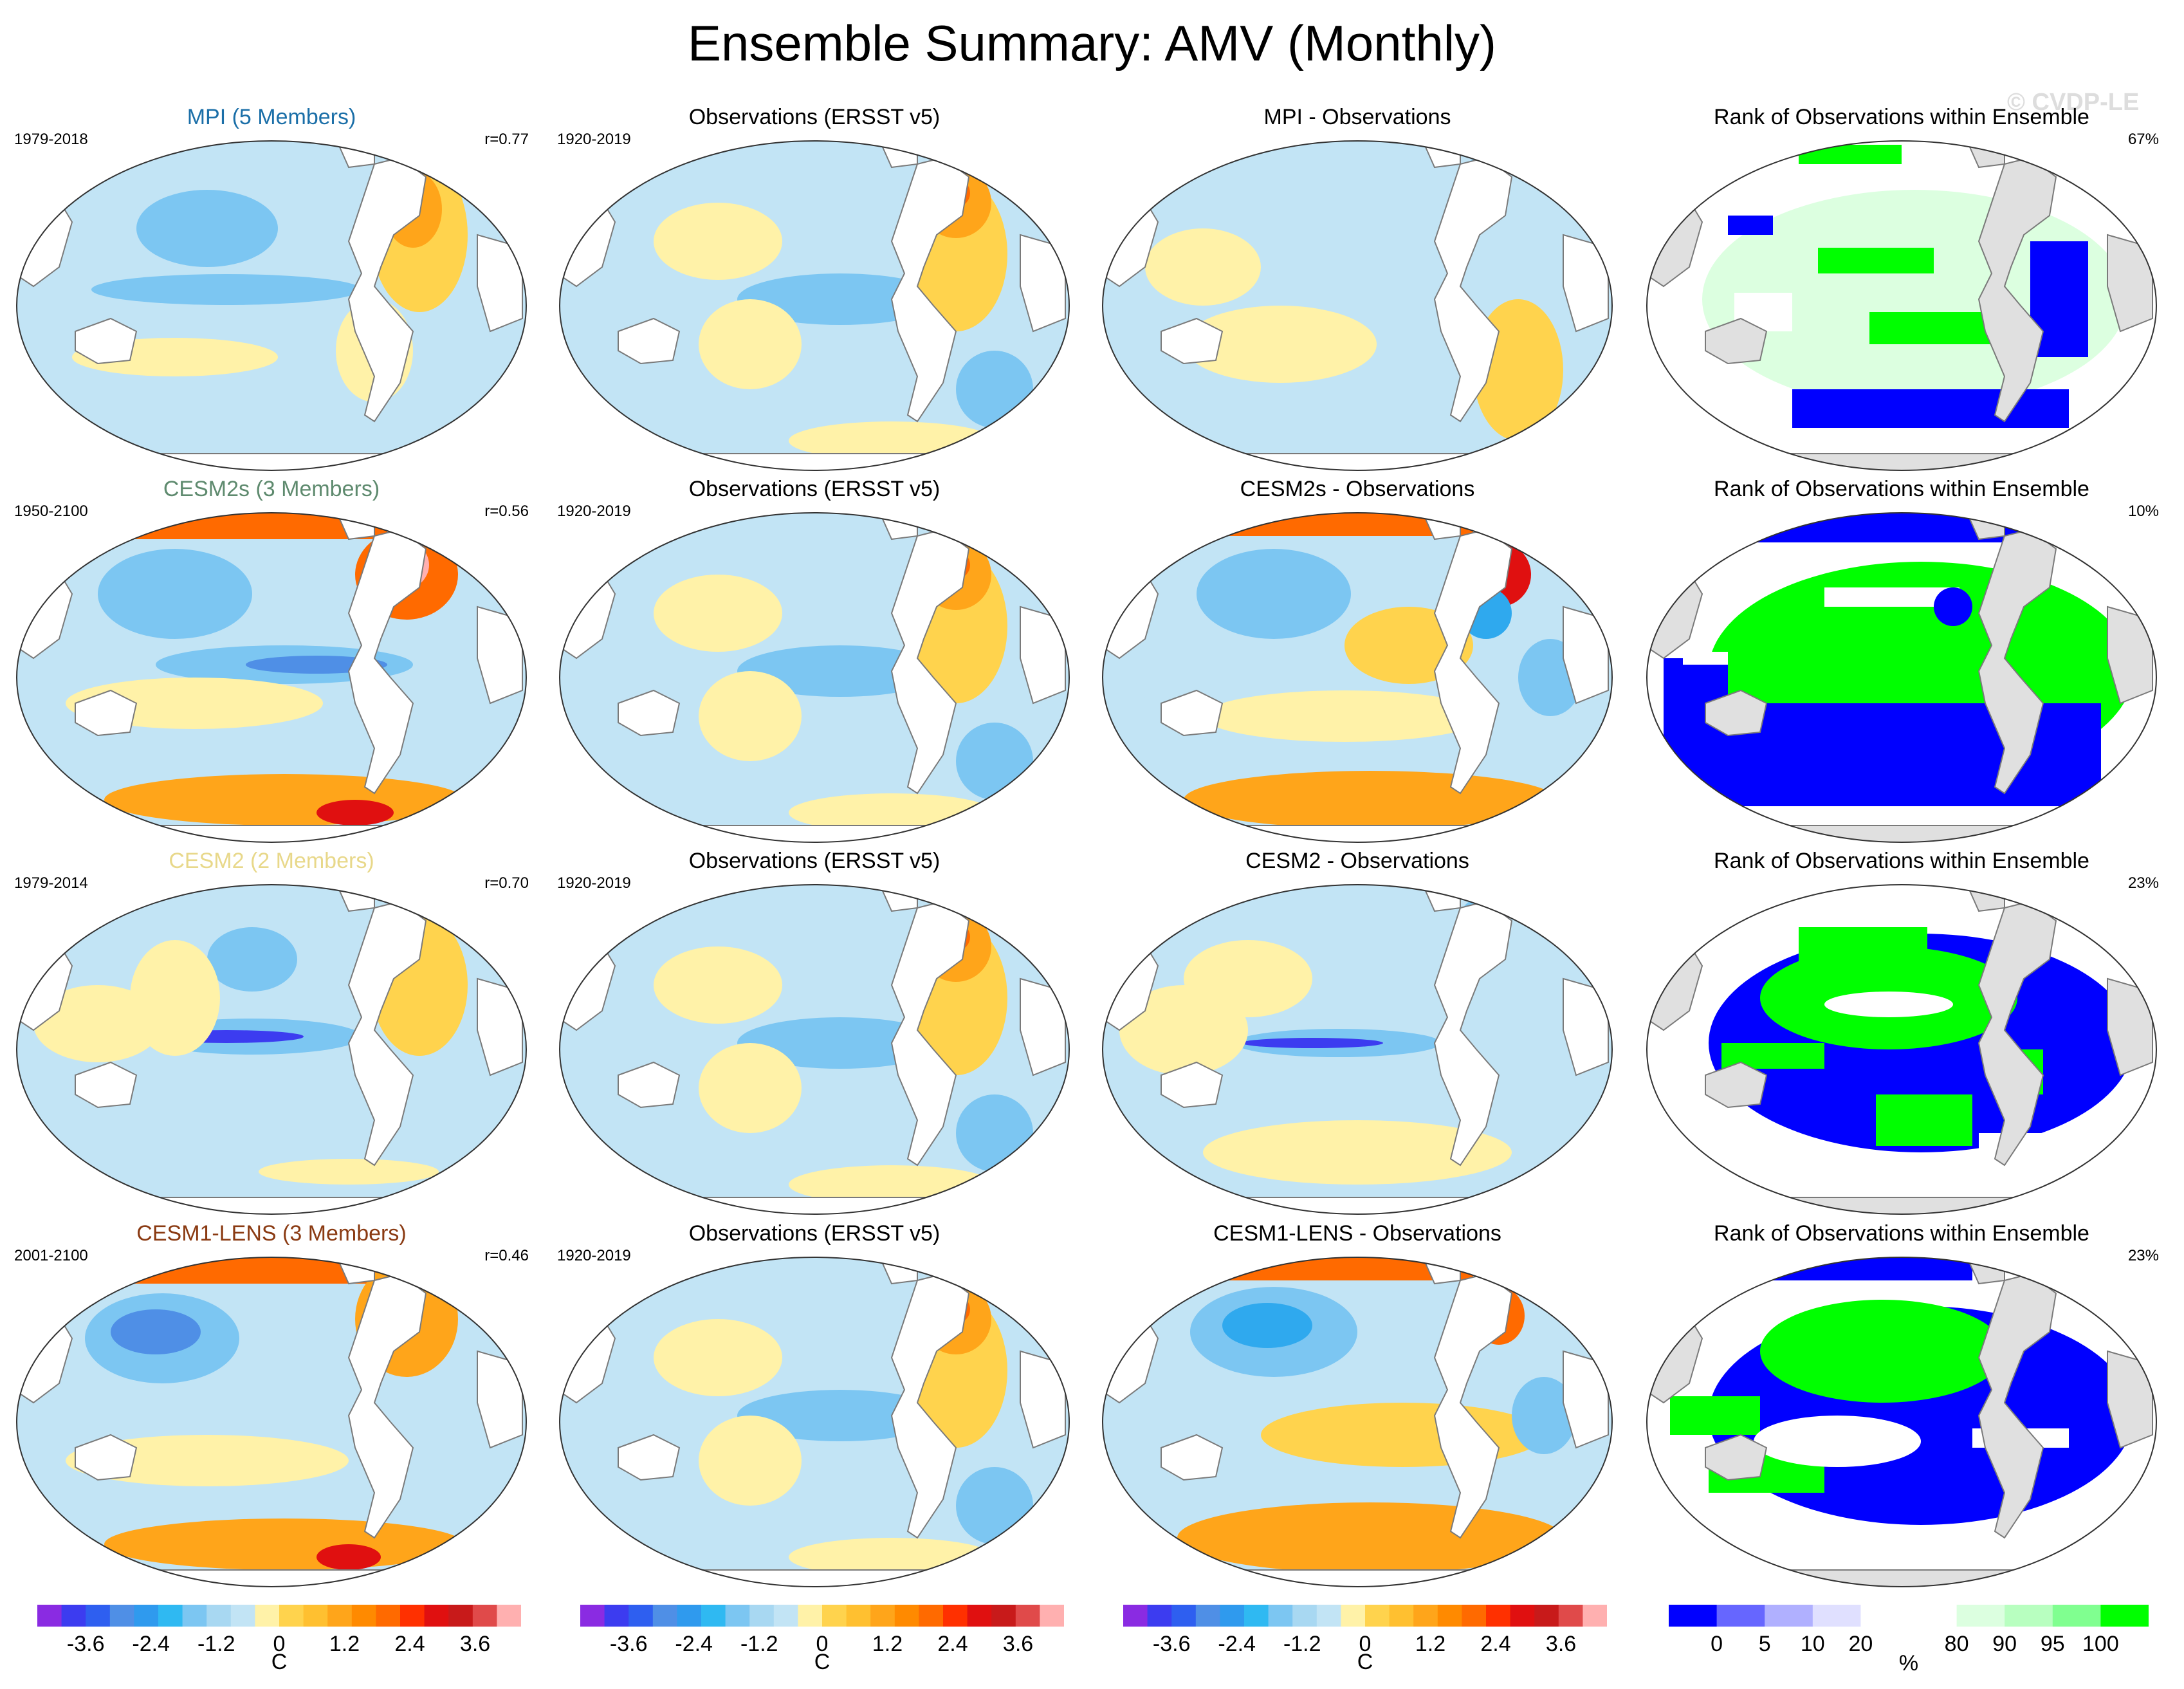  I want to click on model-years-label: 1950-2100, so click(51, 512).